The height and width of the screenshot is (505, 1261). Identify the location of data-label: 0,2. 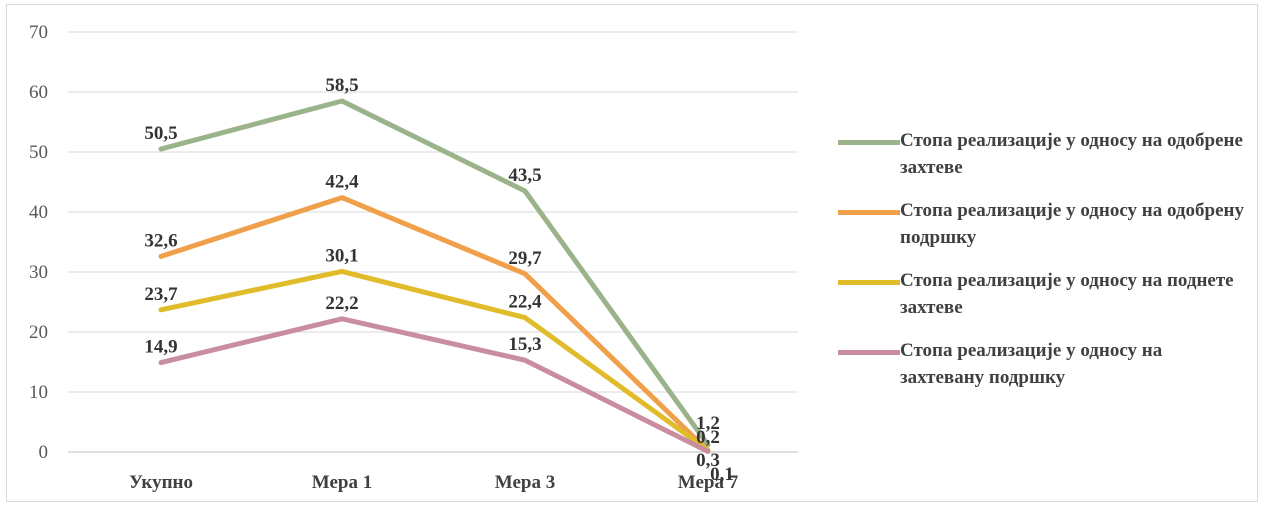
(708, 437).